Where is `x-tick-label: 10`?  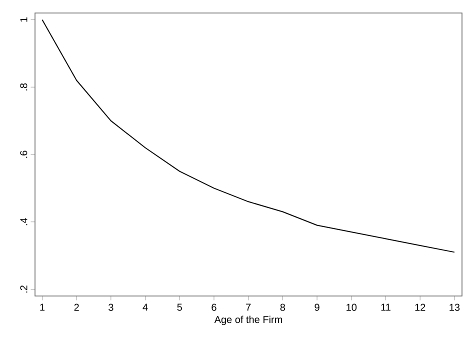 x-tick-label: 10 is located at coordinates (351, 307).